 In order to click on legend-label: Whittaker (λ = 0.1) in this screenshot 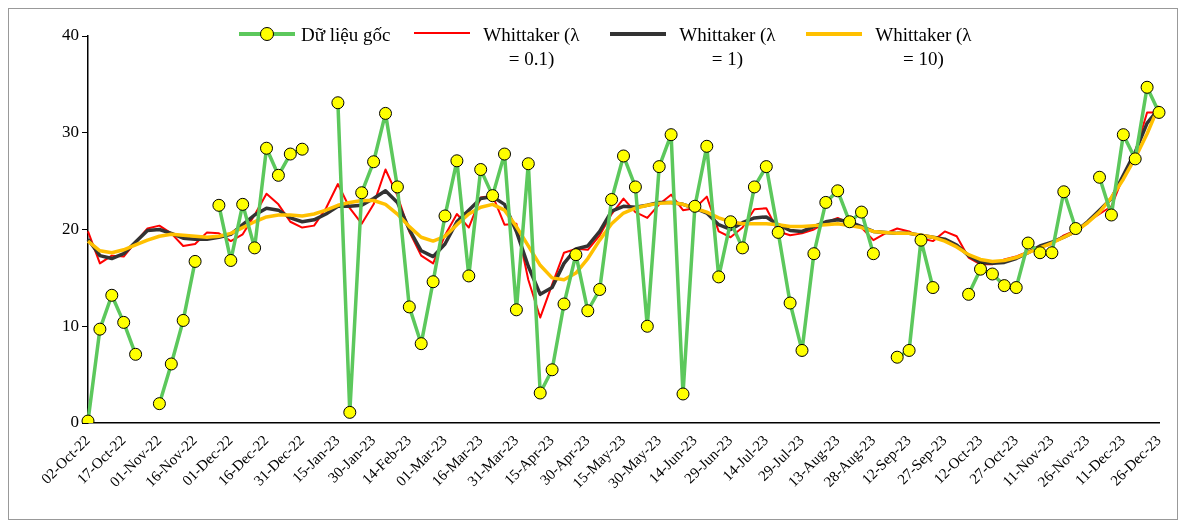, I will do `click(531, 47)`.